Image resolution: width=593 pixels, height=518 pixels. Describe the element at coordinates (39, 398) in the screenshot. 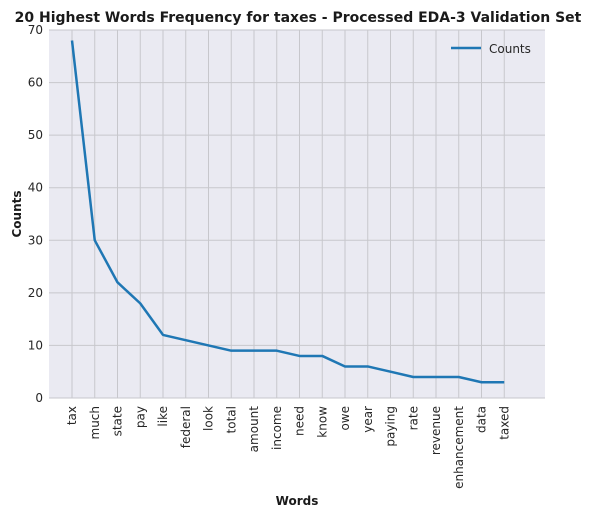

I see `y-tick-label: 0` at that location.